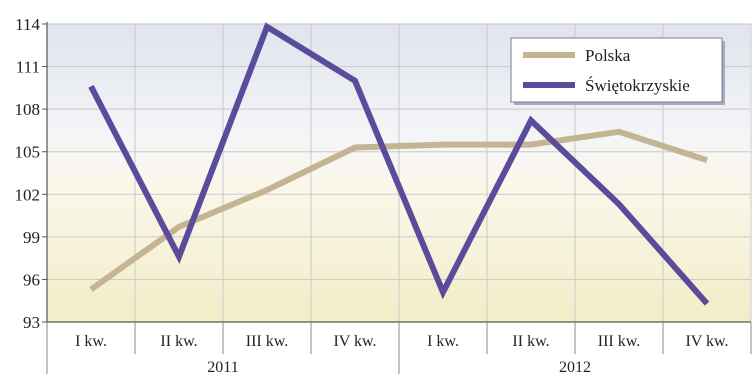 This screenshot has height=374, width=752. Describe the element at coordinates (28, 194) in the screenshot. I see `y-tick-label: 102` at that location.